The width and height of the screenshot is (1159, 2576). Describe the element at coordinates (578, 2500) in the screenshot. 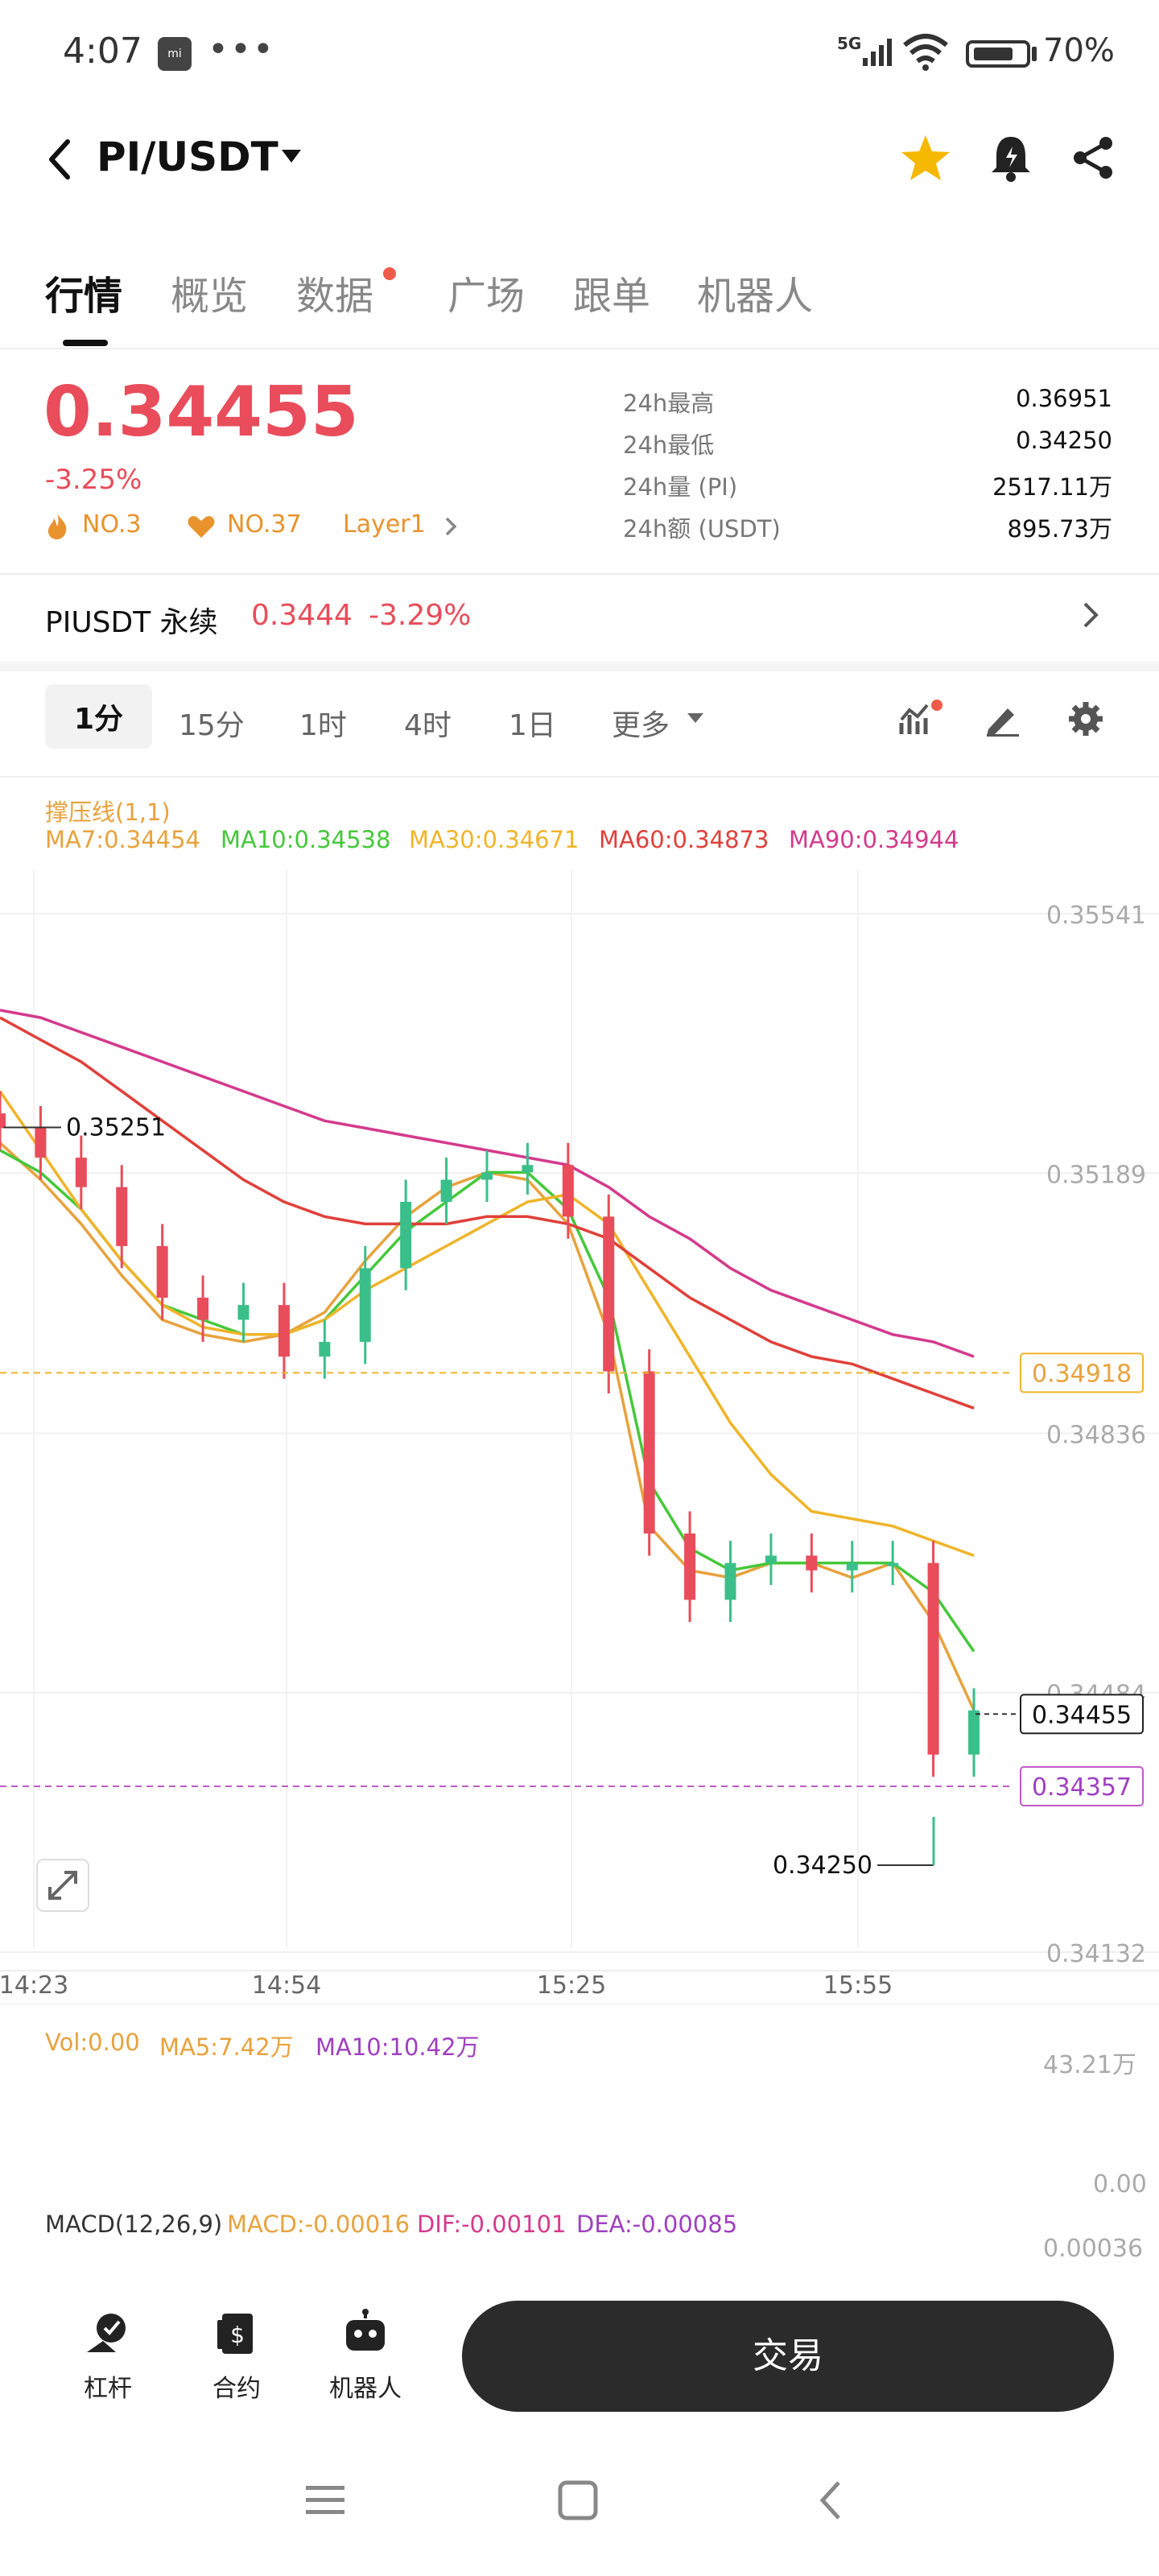

I see `home-icon` at that location.